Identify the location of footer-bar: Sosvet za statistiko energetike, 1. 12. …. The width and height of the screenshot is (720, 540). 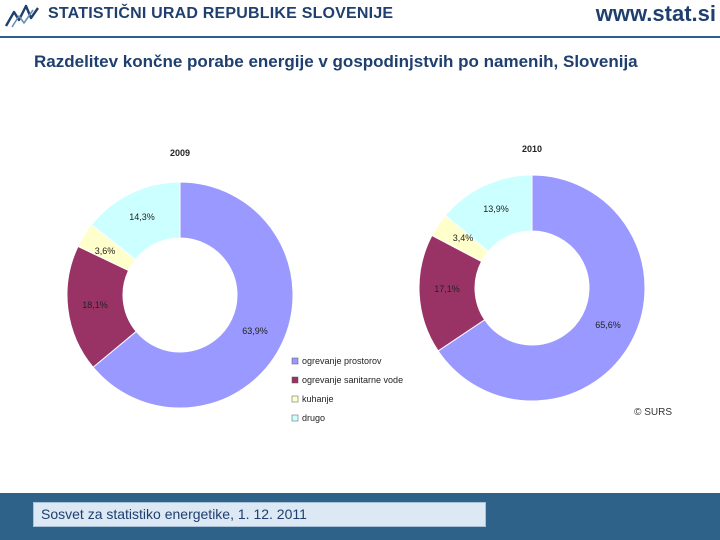
(360, 516).